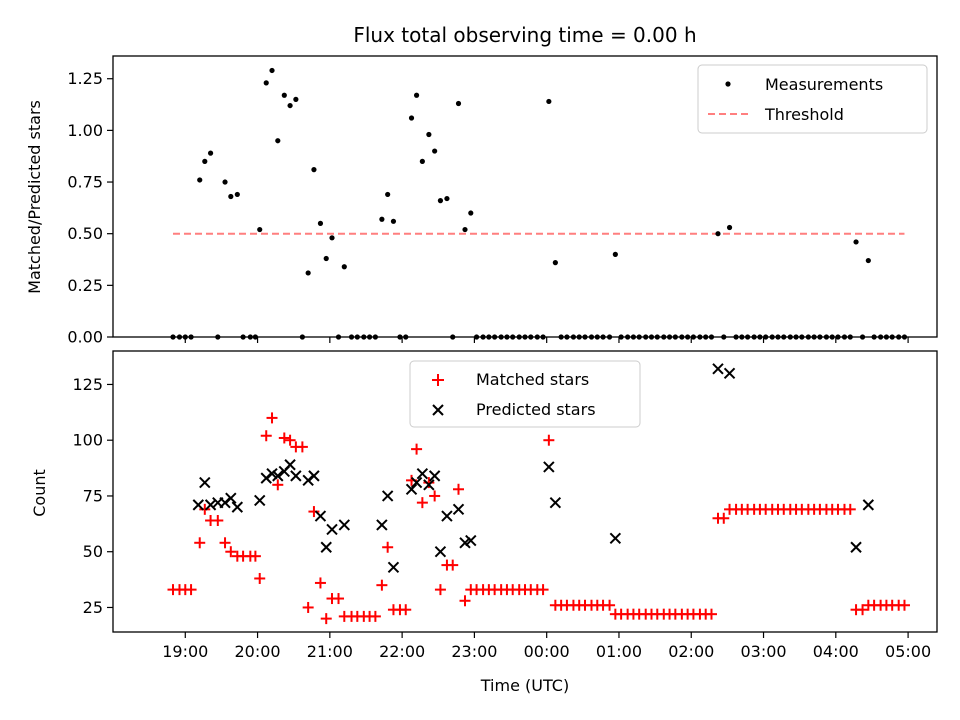 The width and height of the screenshot is (960, 720). What do you see at coordinates (93, 551) in the screenshot?
I see `bottom-y-tick-label: 50` at bounding box center [93, 551].